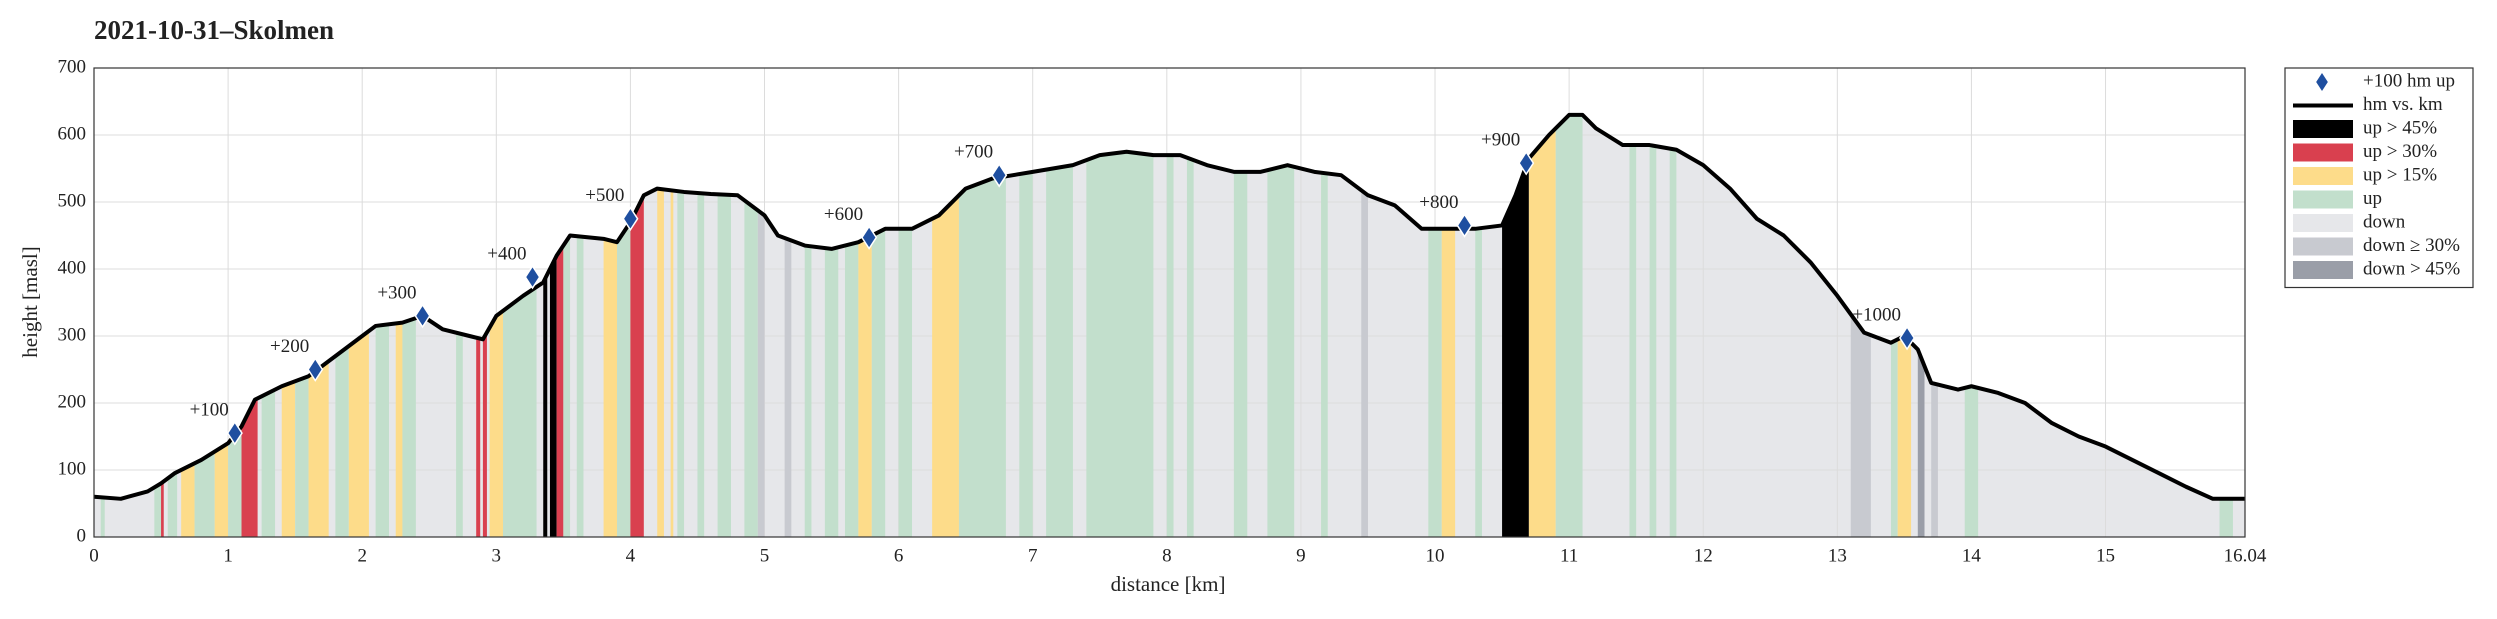 The width and height of the screenshot is (2497, 619). What do you see at coordinates (94, 555) in the screenshot?
I see `x-tick-label: 0` at bounding box center [94, 555].